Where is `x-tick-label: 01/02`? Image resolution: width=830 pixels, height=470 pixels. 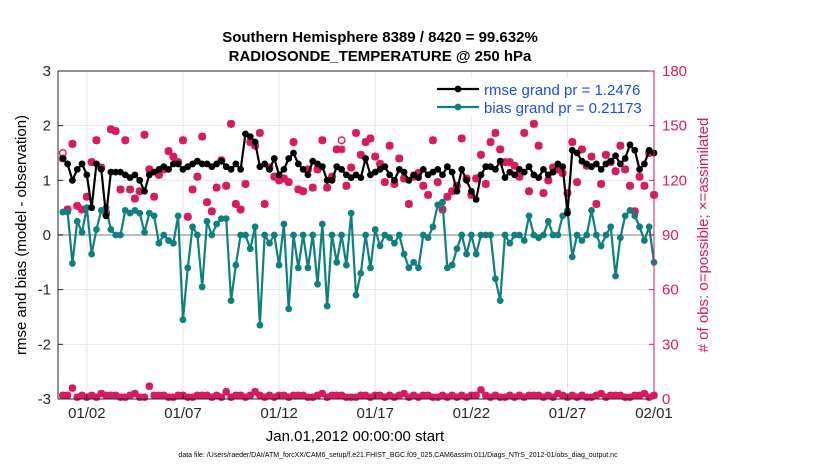
x-tick-label: 01/02 is located at coordinates (87, 413).